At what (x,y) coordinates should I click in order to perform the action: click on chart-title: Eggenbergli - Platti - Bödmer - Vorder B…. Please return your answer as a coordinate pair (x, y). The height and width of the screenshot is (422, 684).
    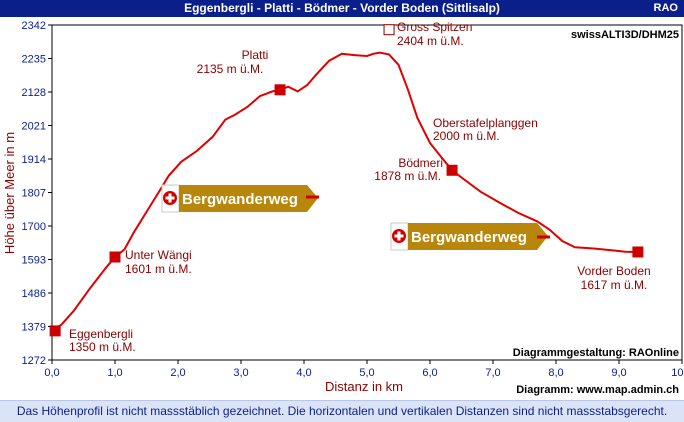
    Looking at the image, I should click on (342, 8).